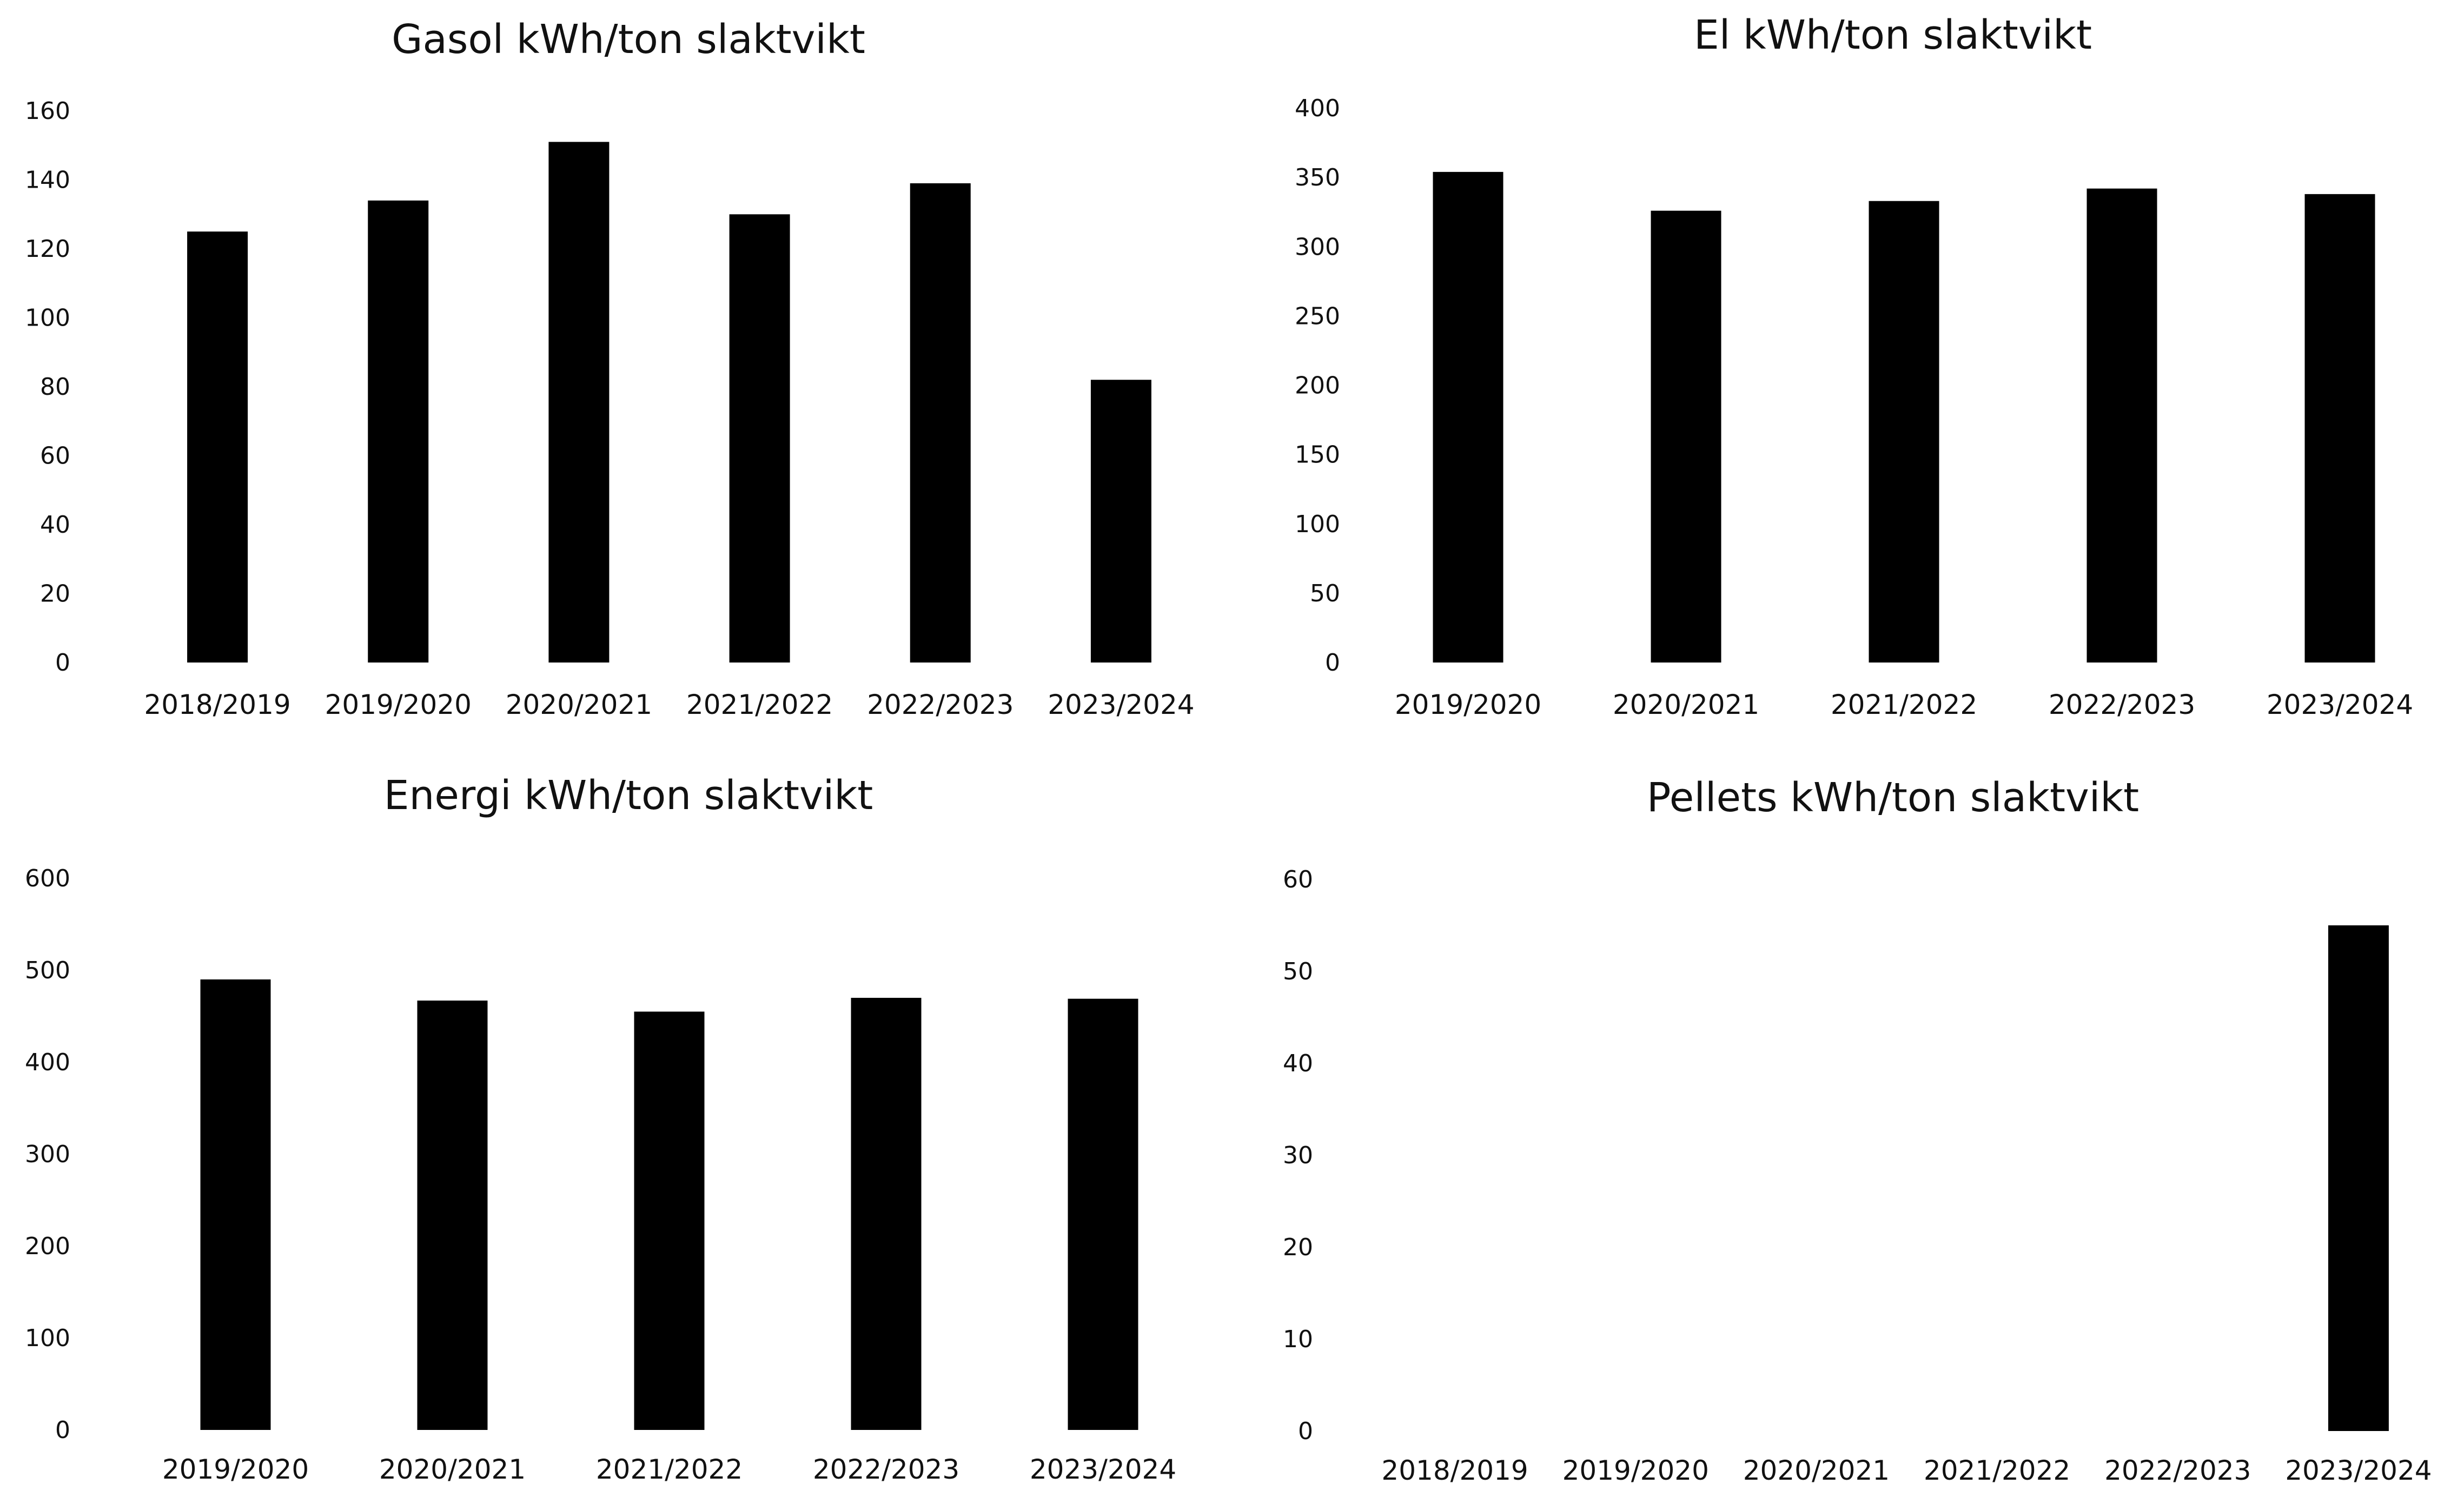 The height and width of the screenshot is (1497, 2464). What do you see at coordinates (1121, 704) in the screenshot?
I see `gasol-category-label: 2023/2024` at bounding box center [1121, 704].